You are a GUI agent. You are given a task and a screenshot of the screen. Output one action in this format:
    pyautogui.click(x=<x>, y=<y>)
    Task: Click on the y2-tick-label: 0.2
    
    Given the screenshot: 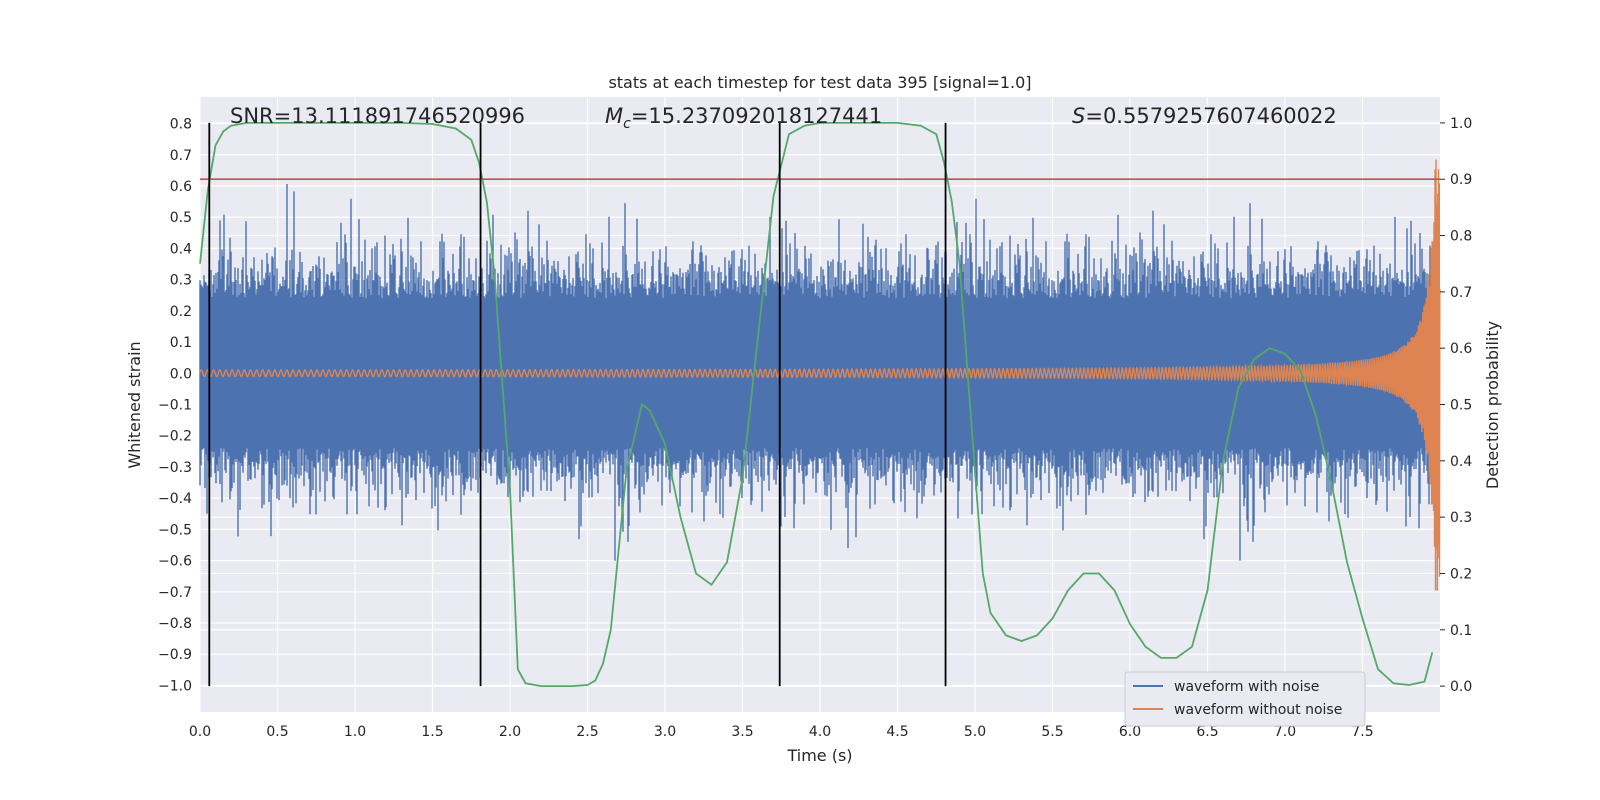 What is the action you would take?
    pyautogui.click(x=1461, y=574)
    